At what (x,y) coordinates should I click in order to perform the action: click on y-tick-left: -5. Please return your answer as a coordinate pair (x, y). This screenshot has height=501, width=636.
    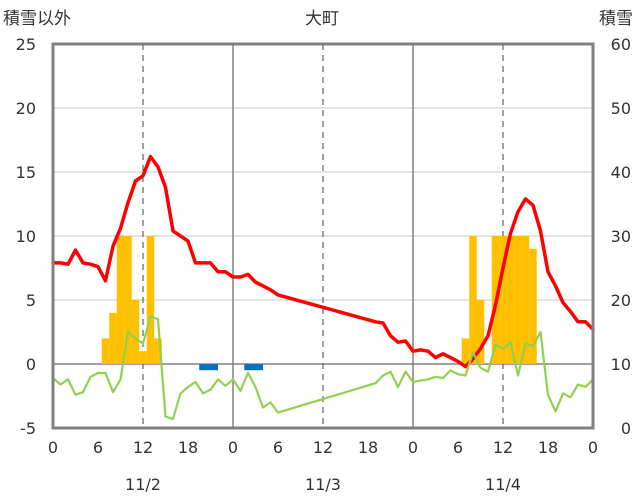
    Looking at the image, I should click on (28, 428).